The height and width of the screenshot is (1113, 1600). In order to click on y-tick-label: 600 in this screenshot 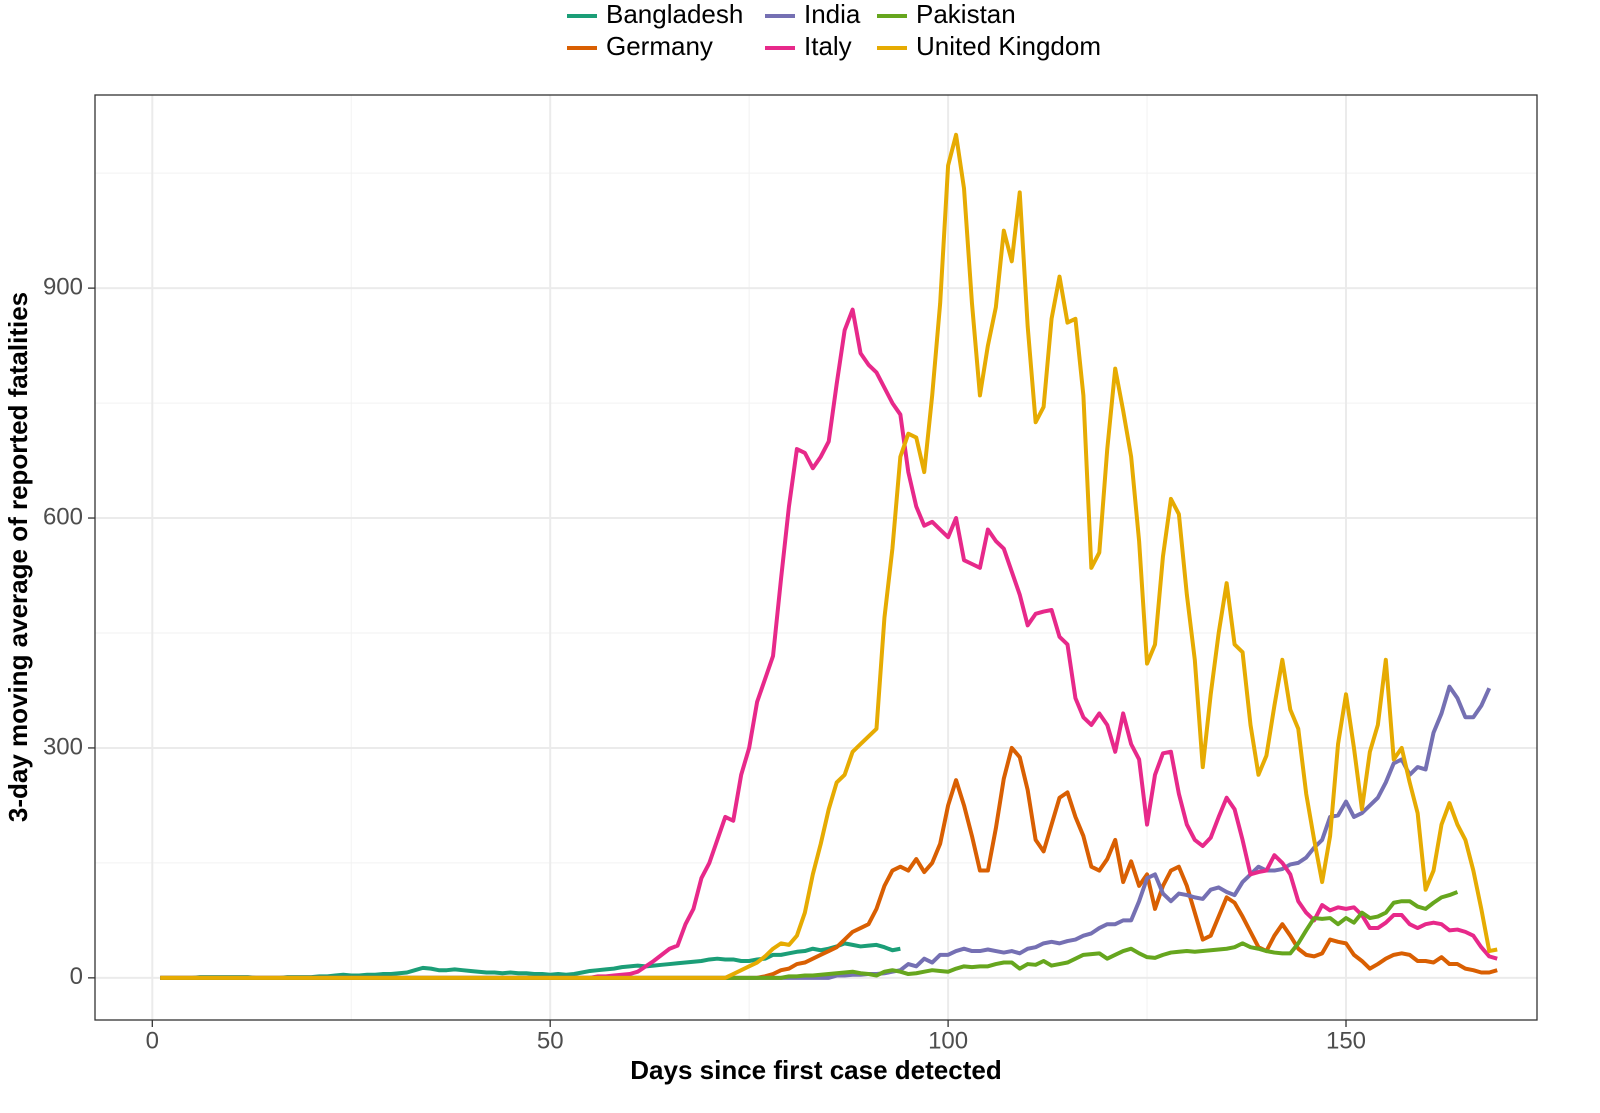, I will do `click(63, 516)`.